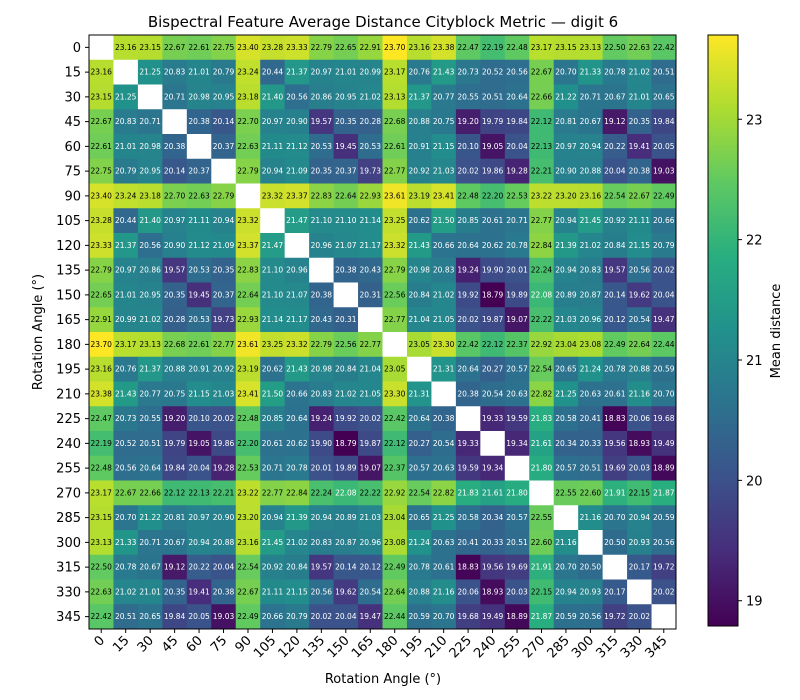 Image resolution: width=800 pixels, height=700 pixels. I want to click on heatmap-cell-label: 21.10, so click(322, 220).